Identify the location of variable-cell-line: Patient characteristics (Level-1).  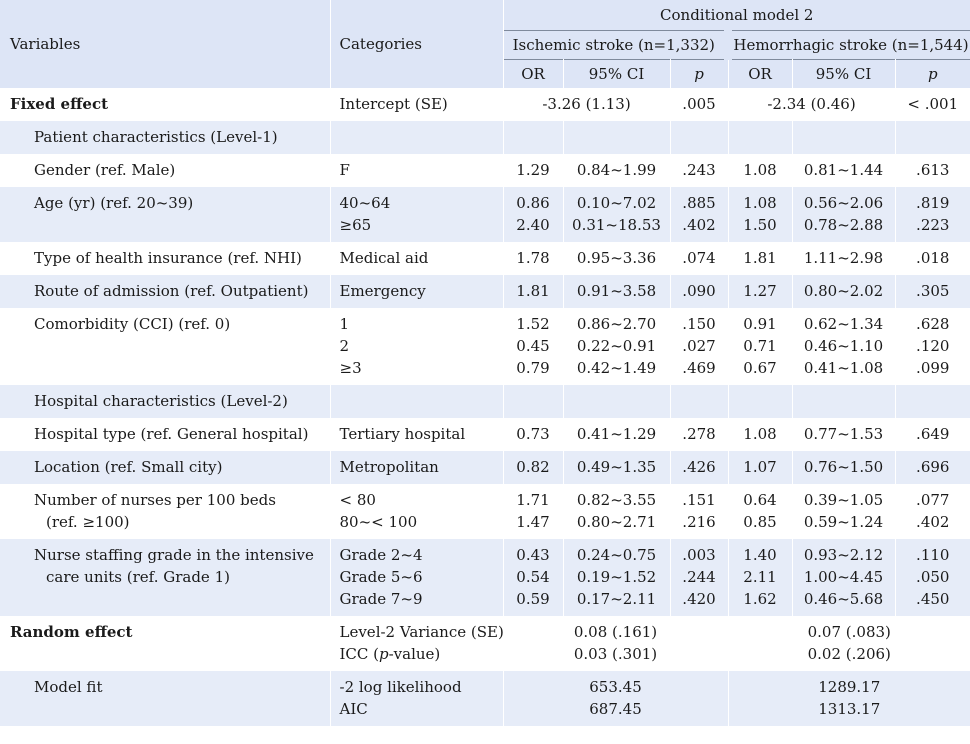
(156, 137).